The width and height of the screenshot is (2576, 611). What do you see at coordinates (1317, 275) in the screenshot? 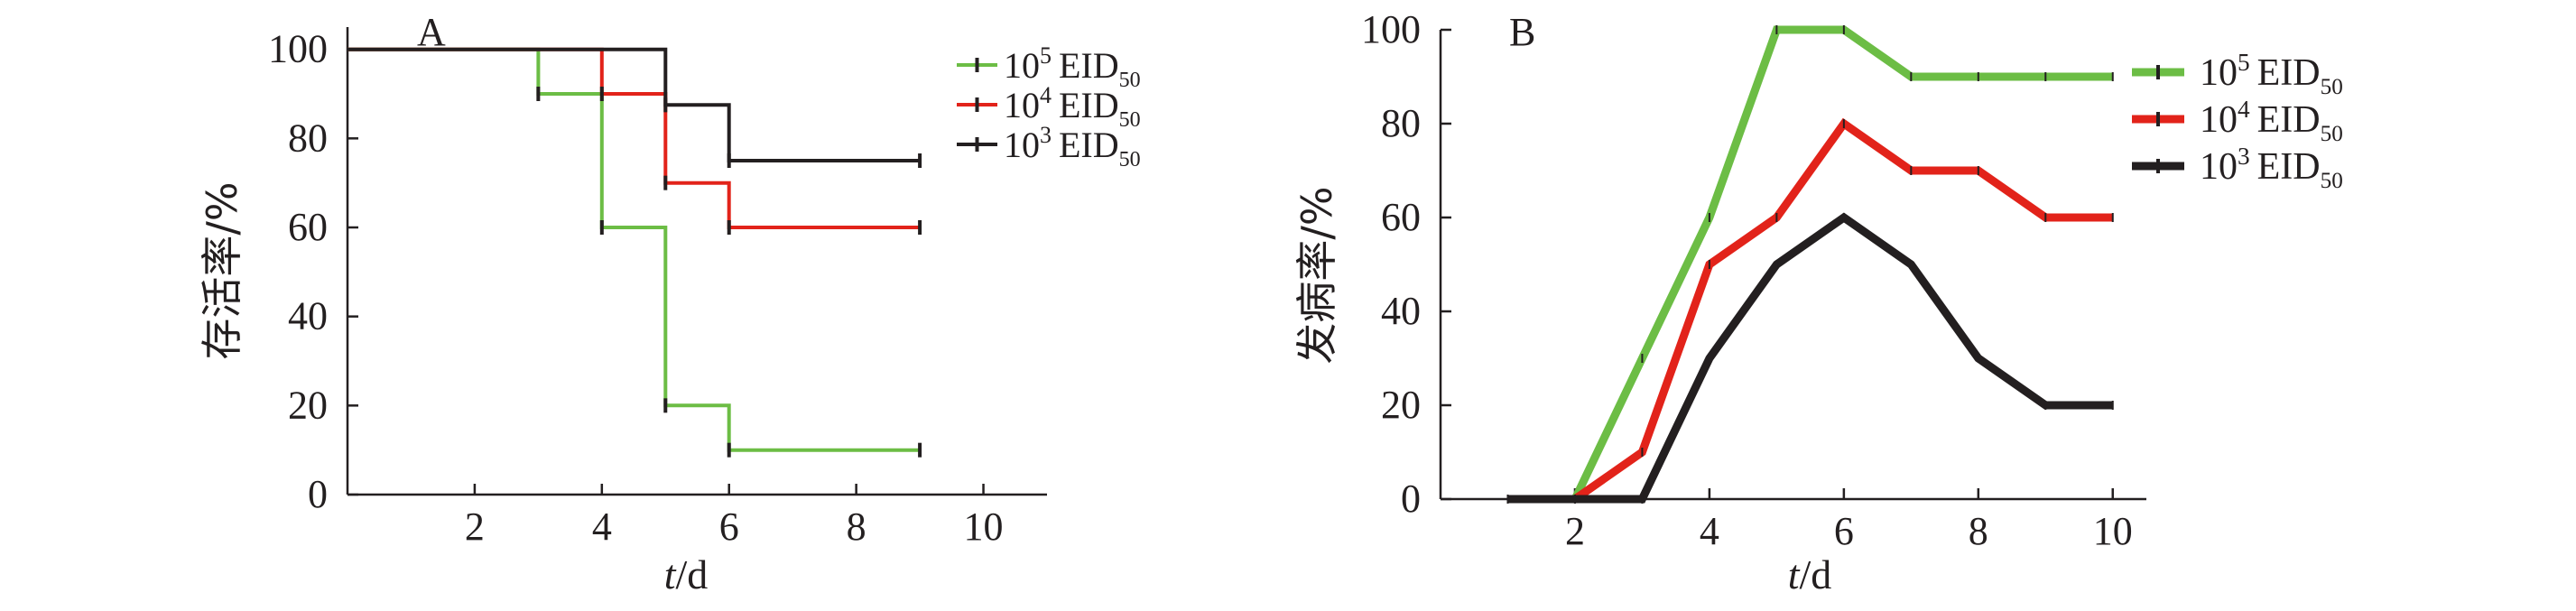
I see `y-axis-label: 发病率/%` at bounding box center [1317, 275].